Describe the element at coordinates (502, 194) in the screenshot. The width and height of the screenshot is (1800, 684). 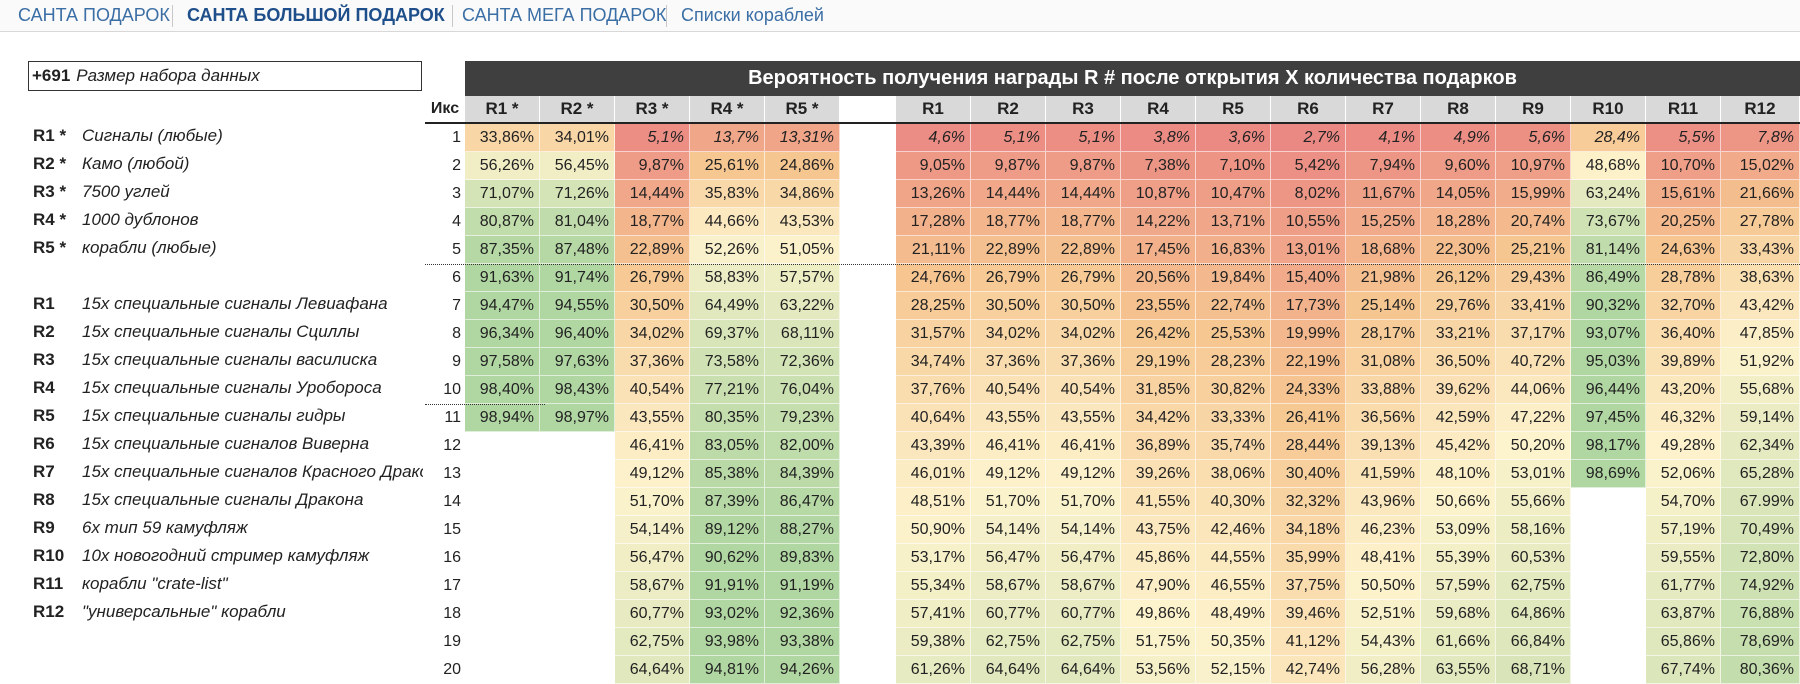
I see `probability-cell: 71,07%` at that location.